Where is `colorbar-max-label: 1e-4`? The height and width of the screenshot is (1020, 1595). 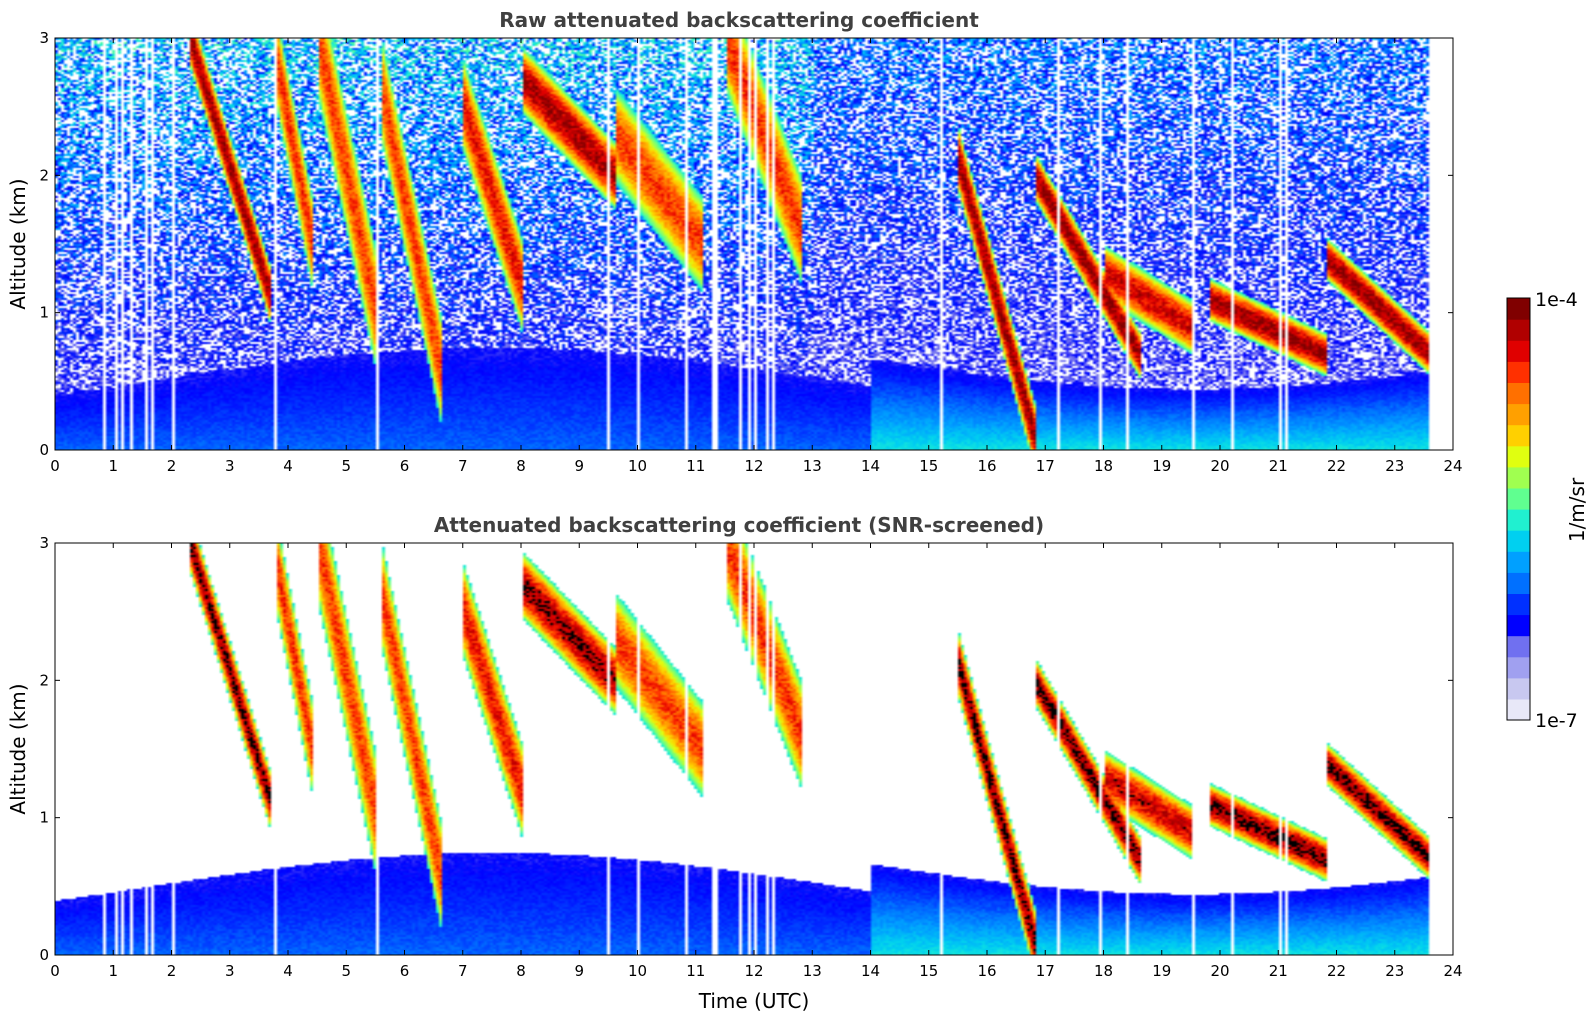 colorbar-max-label: 1e-4 is located at coordinates (1556, 300).